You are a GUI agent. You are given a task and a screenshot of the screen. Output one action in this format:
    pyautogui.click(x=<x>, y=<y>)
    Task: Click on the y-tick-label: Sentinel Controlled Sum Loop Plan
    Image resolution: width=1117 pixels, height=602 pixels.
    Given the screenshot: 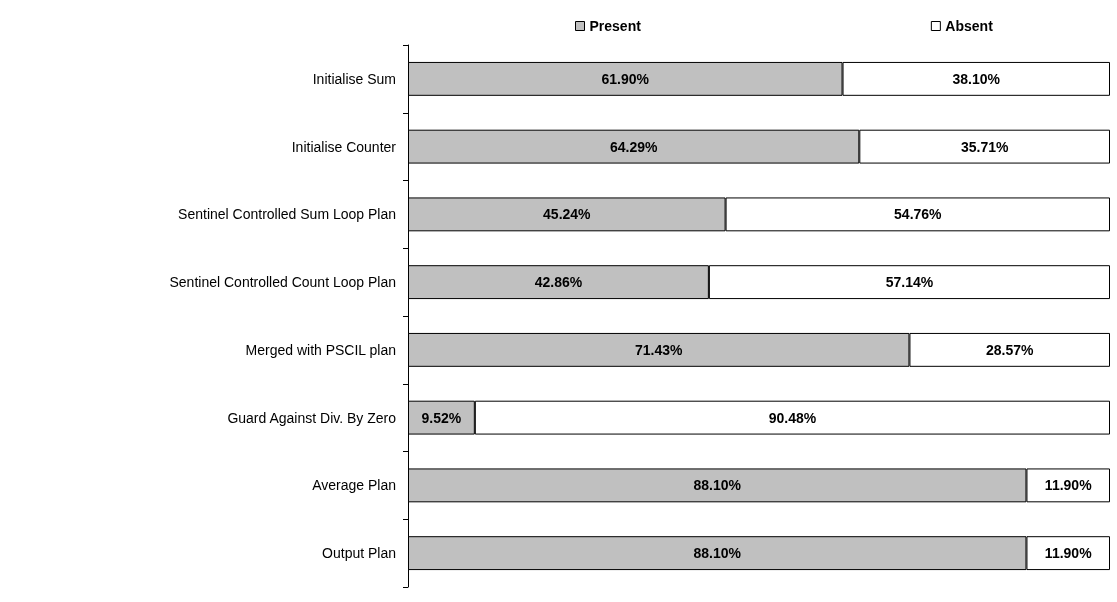 What is the action you would take?
    pyautogui.click(x=287, y=214)
    